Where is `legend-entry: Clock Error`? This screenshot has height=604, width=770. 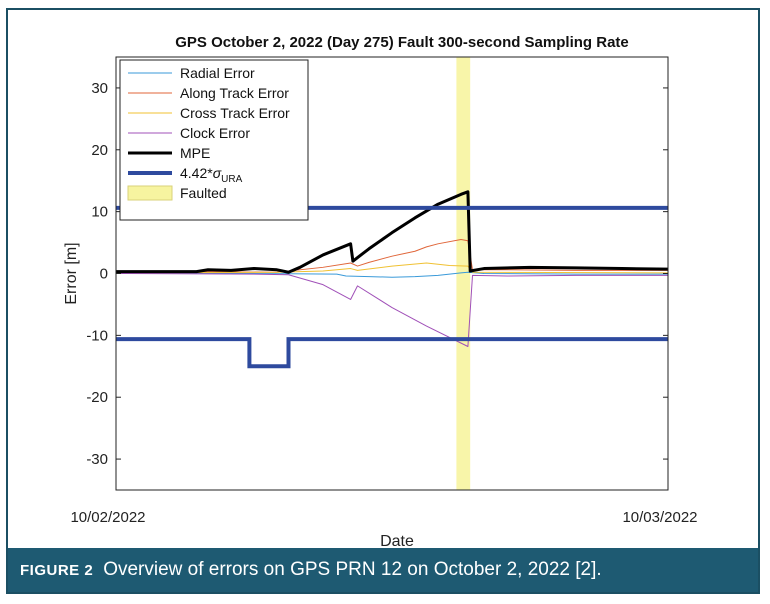 legend-entry: Clock Error is located at coordinates (215, 133).